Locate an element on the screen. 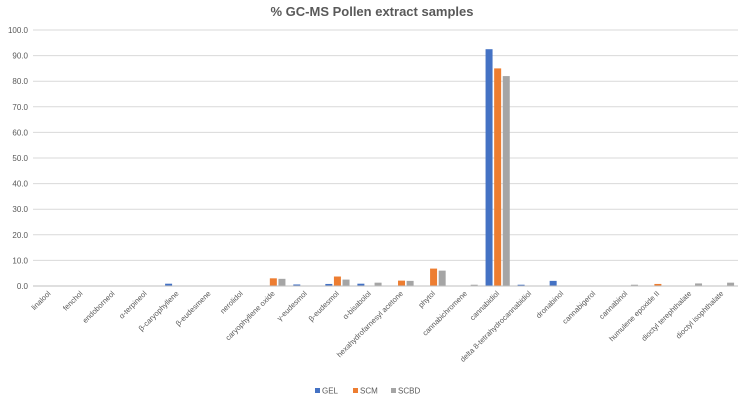 The image size is (744, 402). legend-label: GEL is located at coordinates (330, 391).